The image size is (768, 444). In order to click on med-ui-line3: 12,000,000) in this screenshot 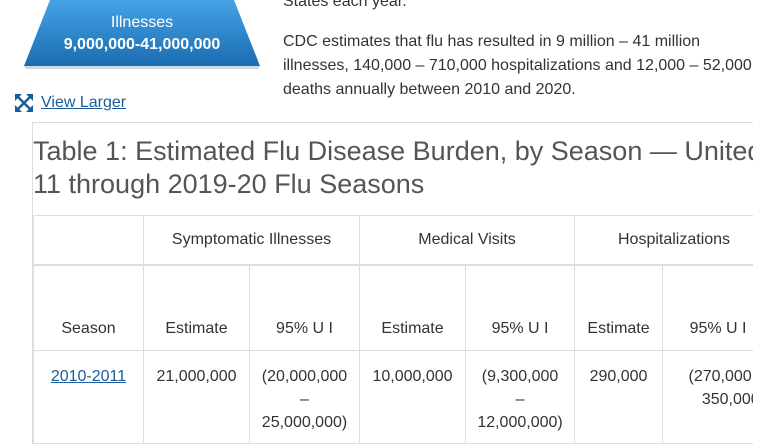, I will do `click(520, 422)`.